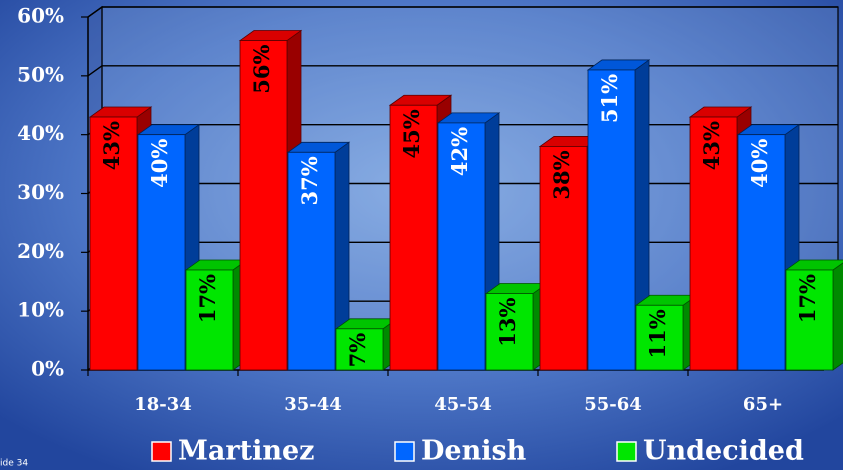 Image resolution: width=843 pixels, height=470 pixels. Describe the element at coordinates (261, 68) in the screenshot. I see `value-label: 56%` at that location.